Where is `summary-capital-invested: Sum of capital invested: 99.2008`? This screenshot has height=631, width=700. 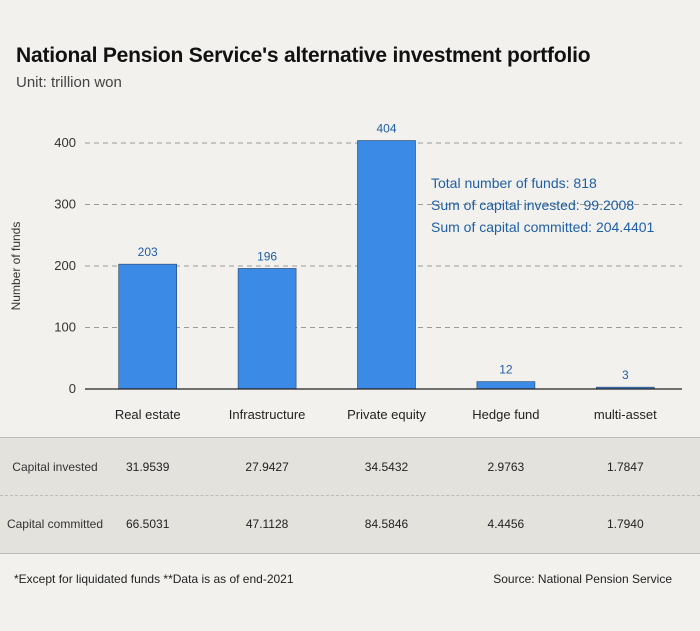
summary-capital-invested: Sum of capital invested: 99.2008 is located at coordinates (533, 205).